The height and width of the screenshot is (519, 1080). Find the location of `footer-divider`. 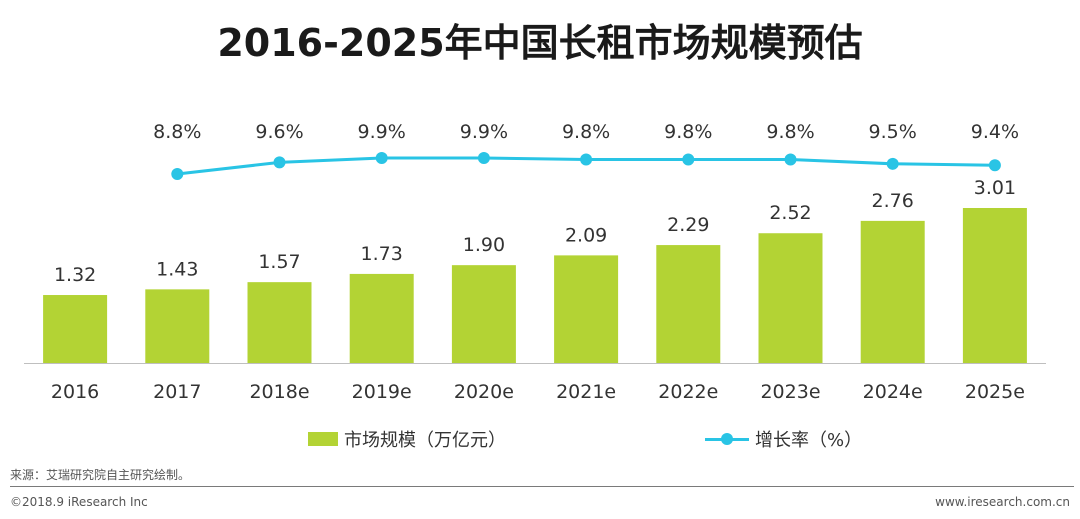

footer-divider is located at coordinates (542, 486).